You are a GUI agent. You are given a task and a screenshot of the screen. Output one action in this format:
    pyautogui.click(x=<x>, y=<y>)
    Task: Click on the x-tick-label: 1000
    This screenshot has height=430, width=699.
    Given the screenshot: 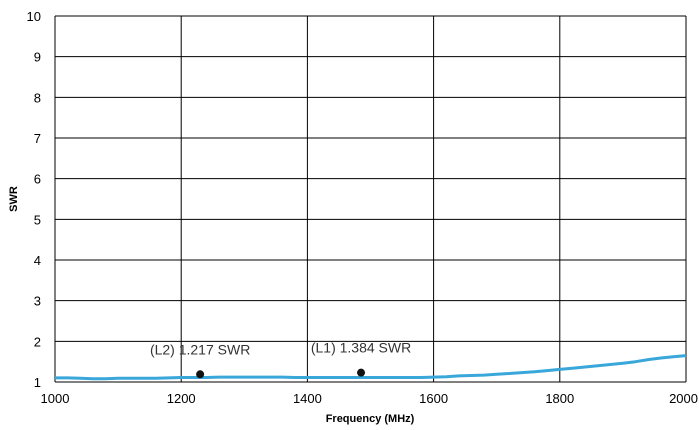 What is the action you would take?
    pyautogui.click(x=55, y=398)
    